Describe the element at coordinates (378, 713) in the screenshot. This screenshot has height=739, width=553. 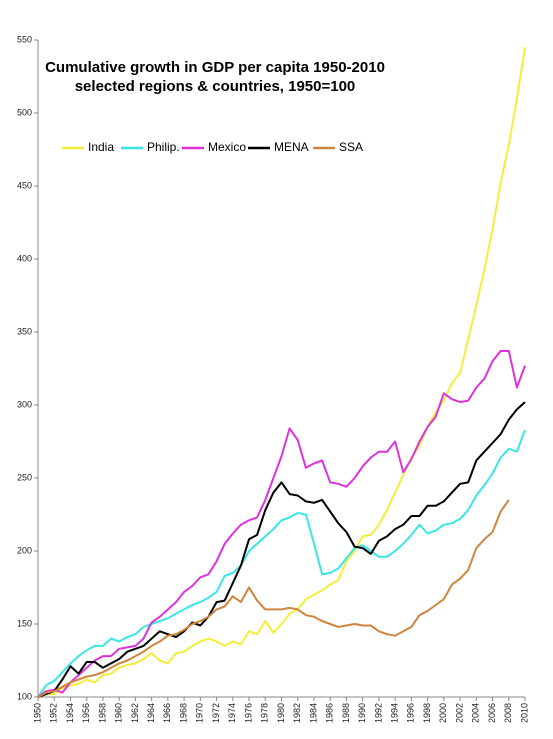
I see `x-tick-label: 1992` at that location.